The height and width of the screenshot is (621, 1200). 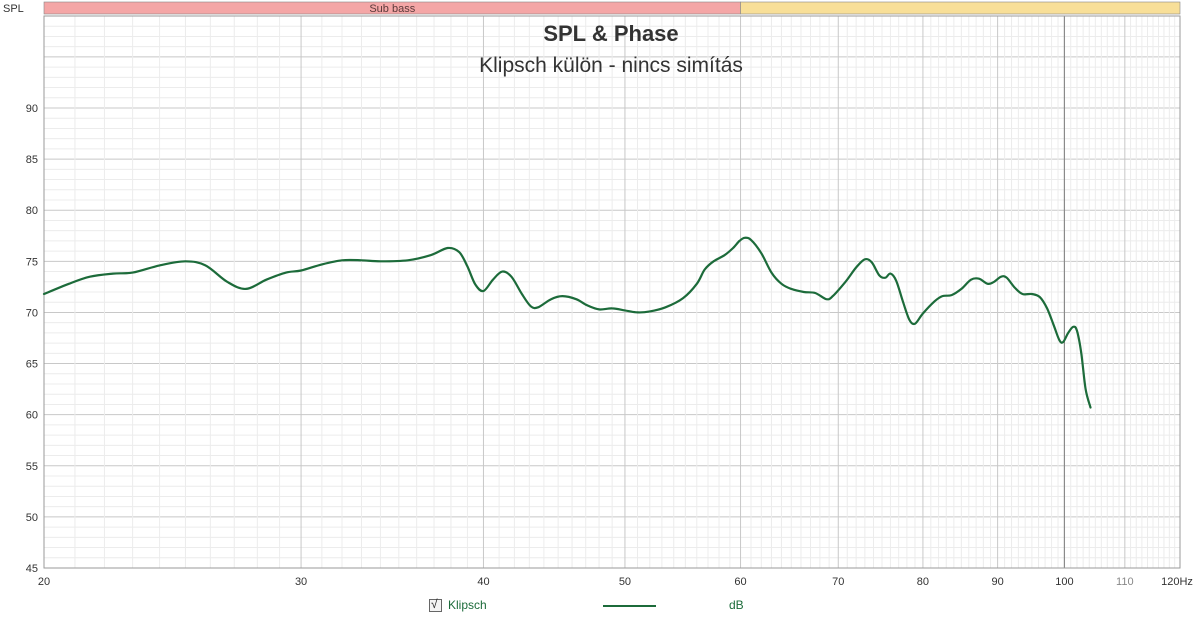 What do you see at coordinates (32, 467) in the screenshot?
I see `y-tick-label: 55` at bounding box center [32, 467].